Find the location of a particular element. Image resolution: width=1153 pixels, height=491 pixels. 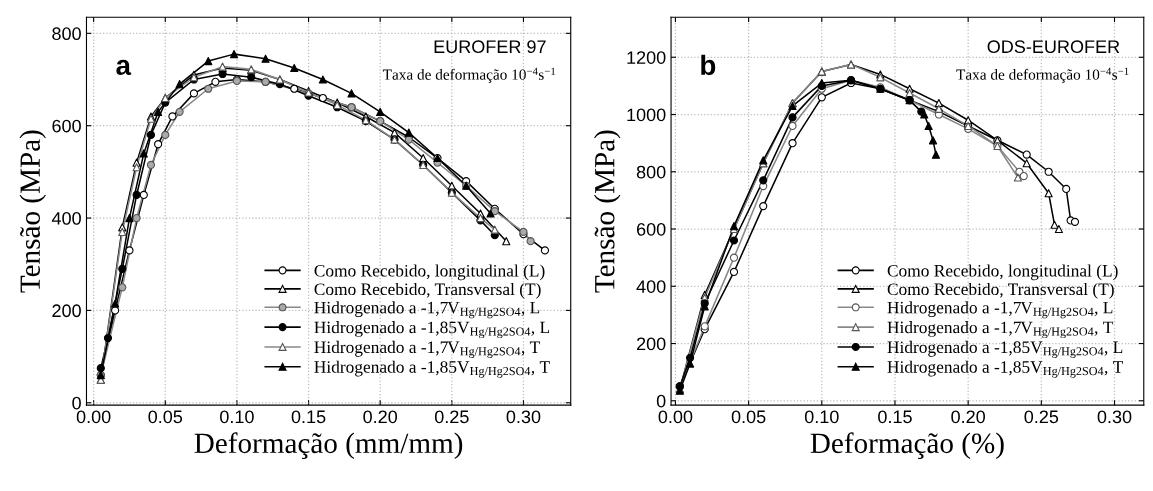

annotation: b is located at coordinates (708, 65).